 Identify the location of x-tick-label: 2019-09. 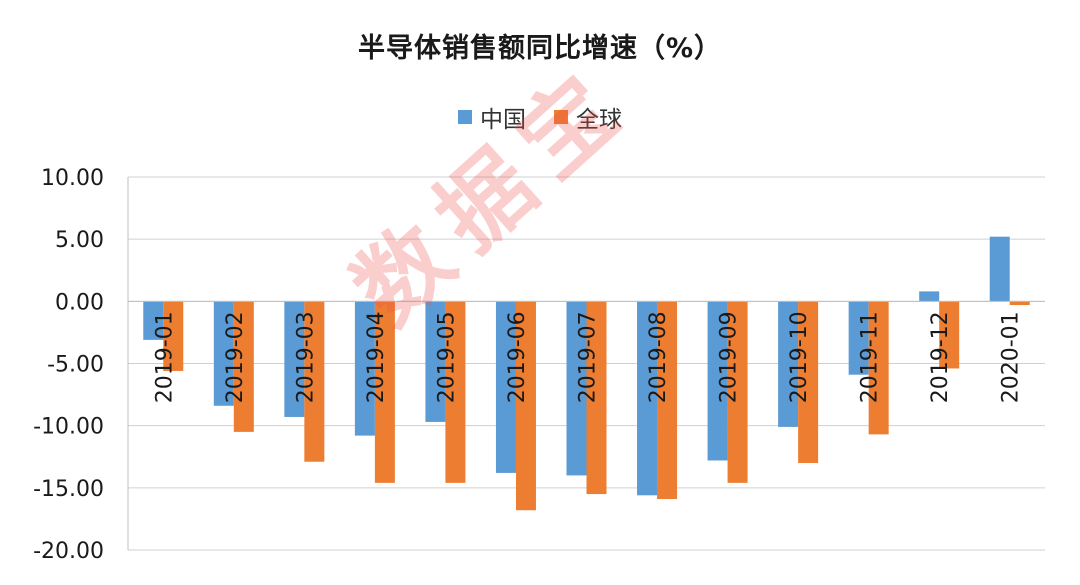
(729, 357).